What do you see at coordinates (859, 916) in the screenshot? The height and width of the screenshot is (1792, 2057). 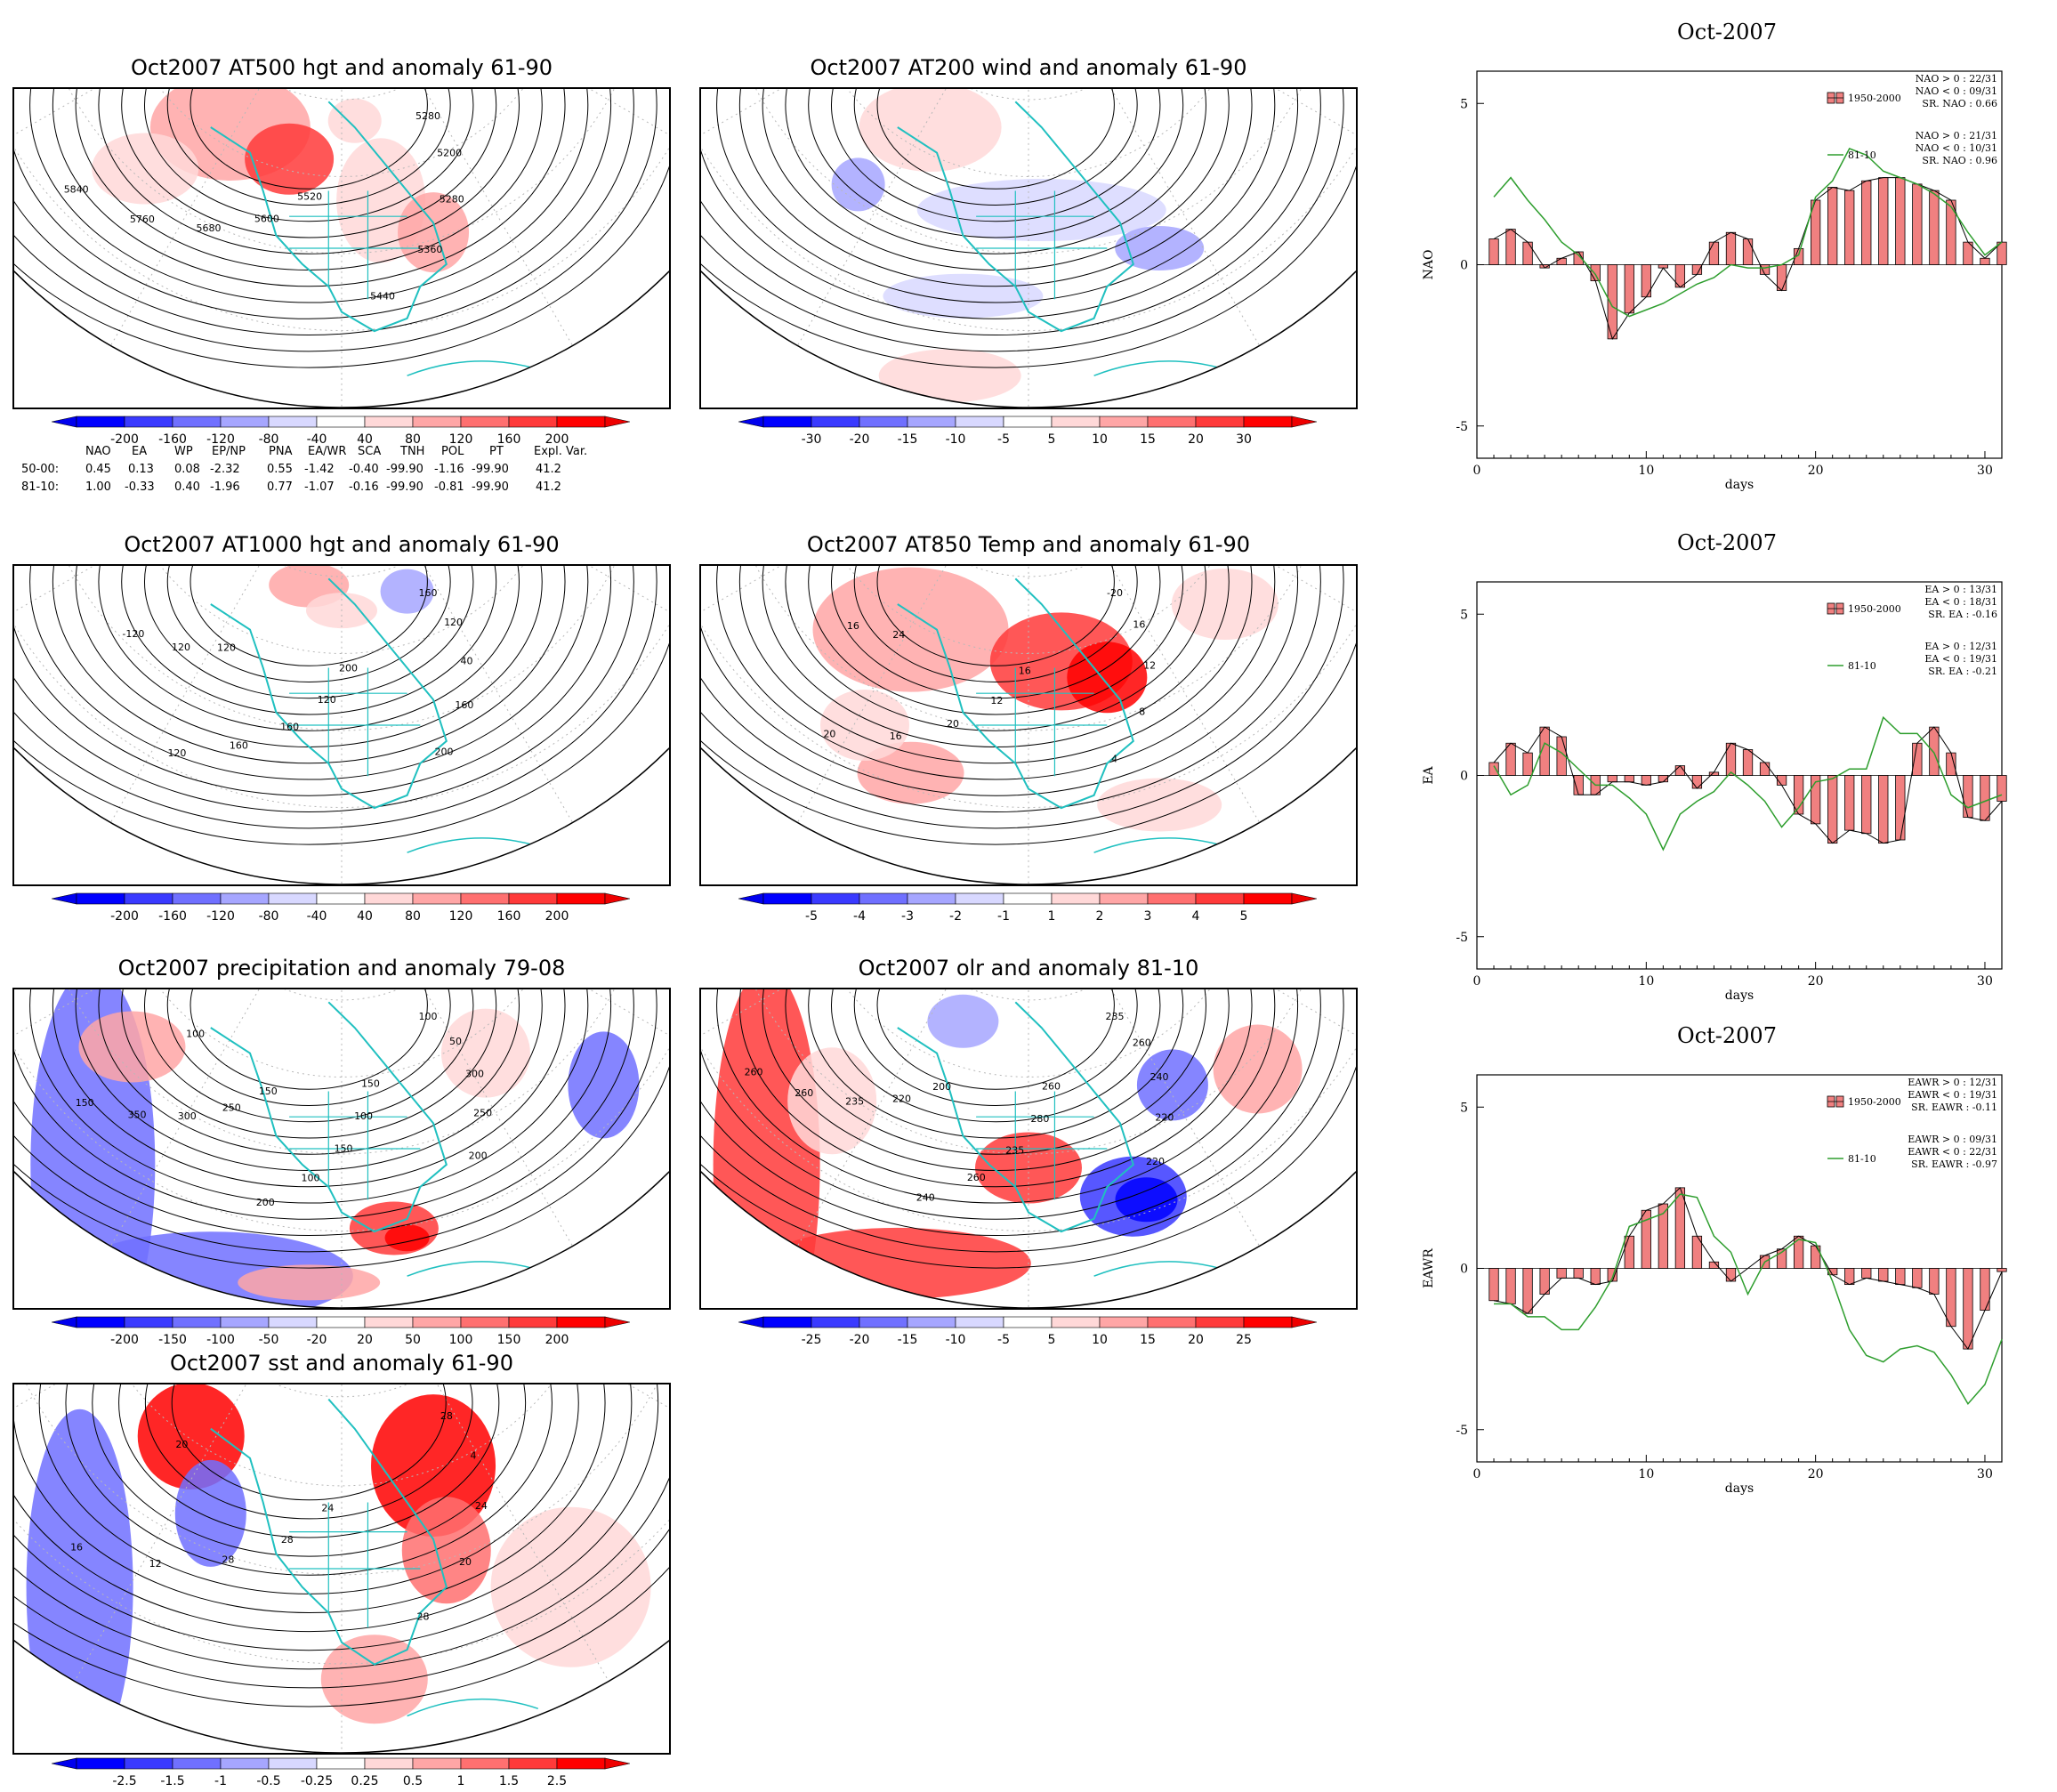 I see `colorbar-tick-label: -4` at bounding box center [859, 916].